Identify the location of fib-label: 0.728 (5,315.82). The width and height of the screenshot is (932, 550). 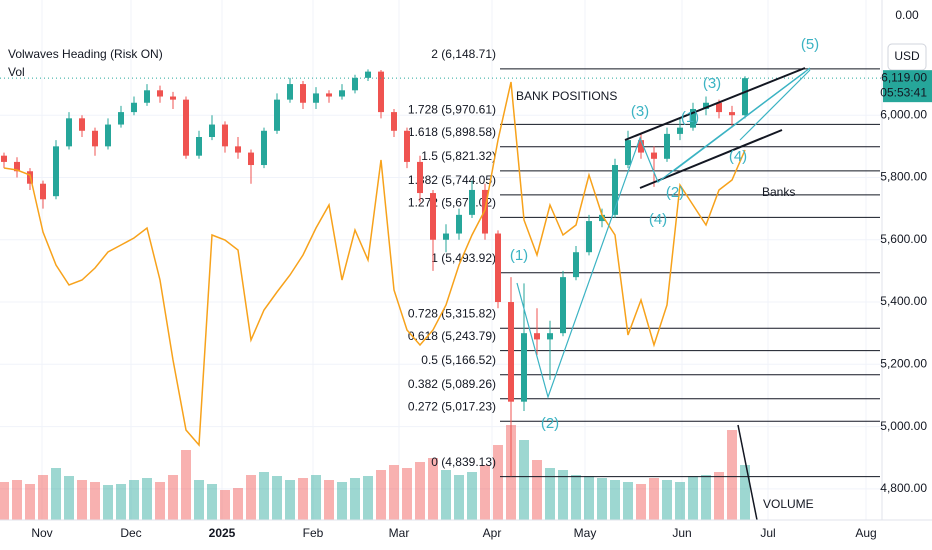
(452, 313).